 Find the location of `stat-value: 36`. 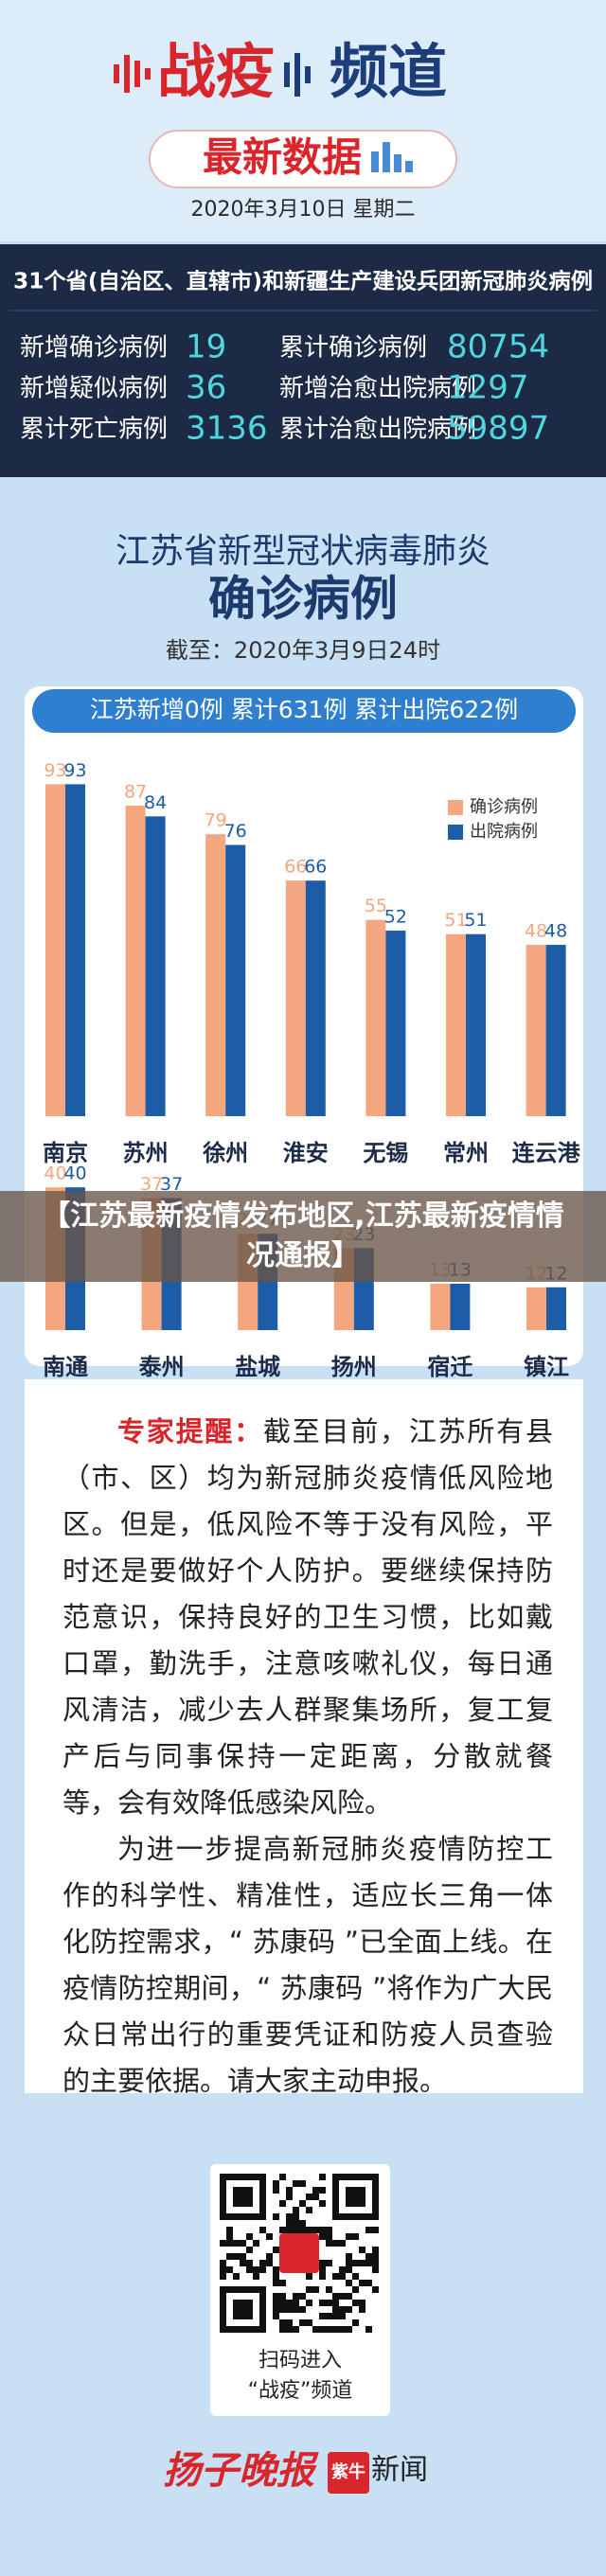

stat-value: 36 is located at coordinates (206, 388).